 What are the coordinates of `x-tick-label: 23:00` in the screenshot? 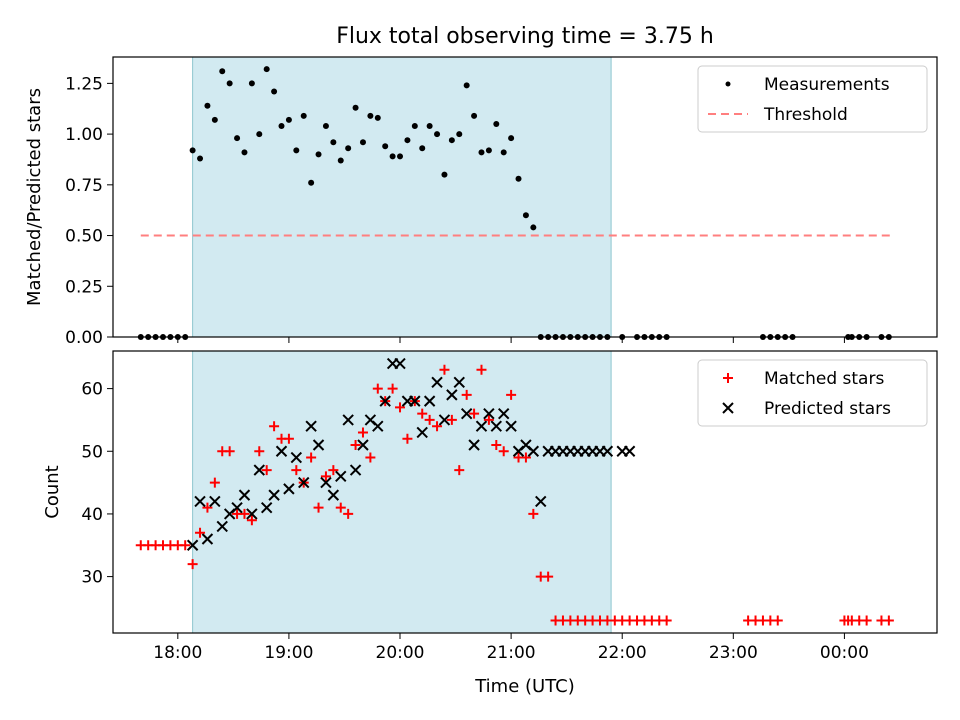 It's located at (733, 653).